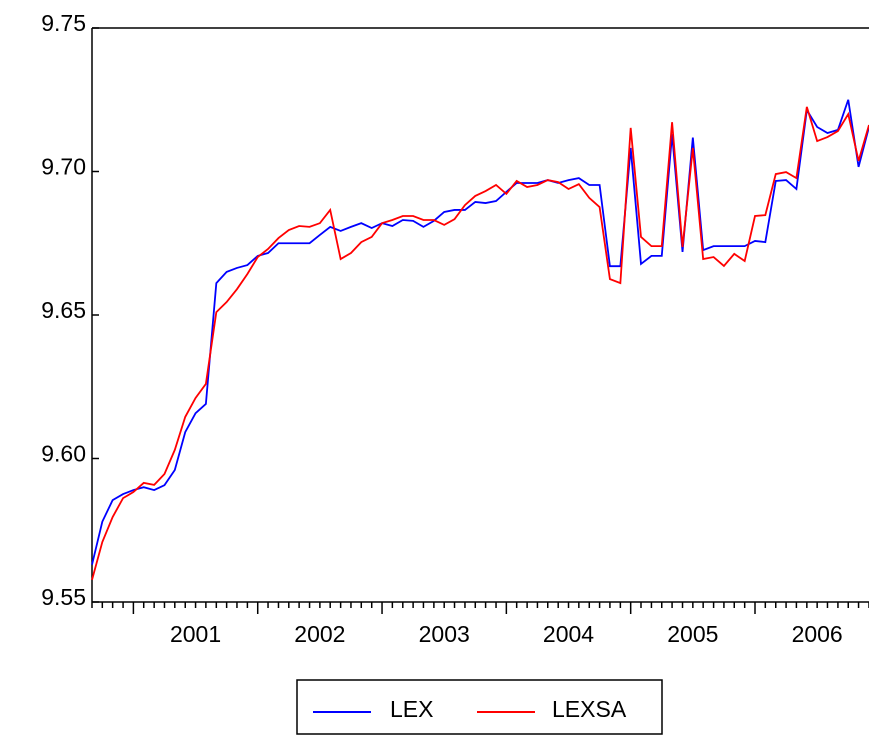  What do you see at coordinates (195, 634) in the screenshot?
I see `x-tick-label: 2001` at bounding box center [195, 634].